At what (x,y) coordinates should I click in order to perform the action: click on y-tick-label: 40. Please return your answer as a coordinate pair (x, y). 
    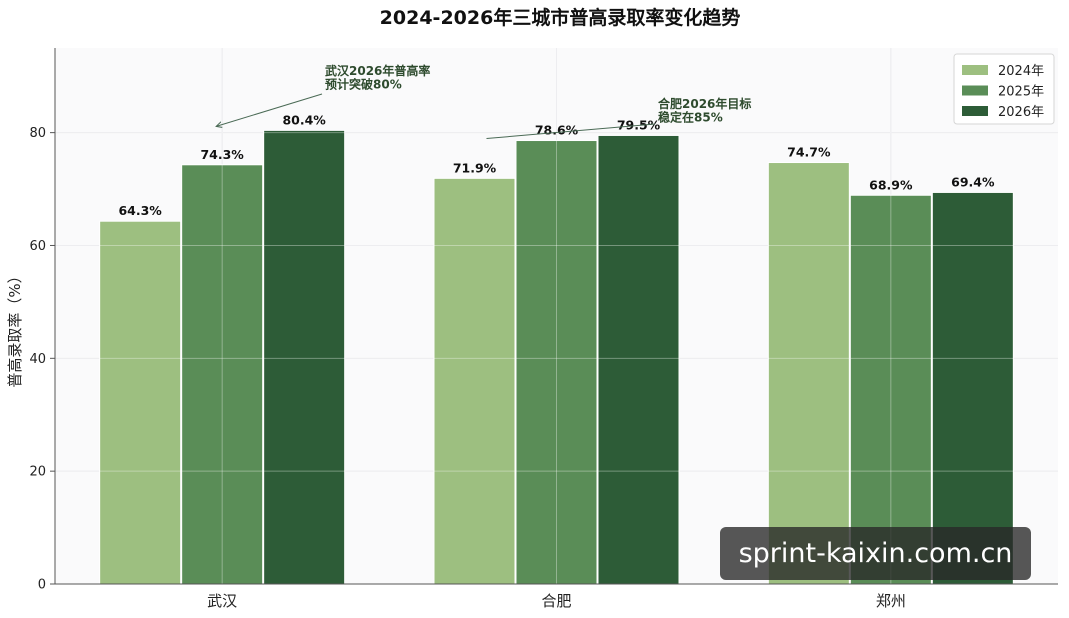
    Looking at the image, I should click on (37, 359).